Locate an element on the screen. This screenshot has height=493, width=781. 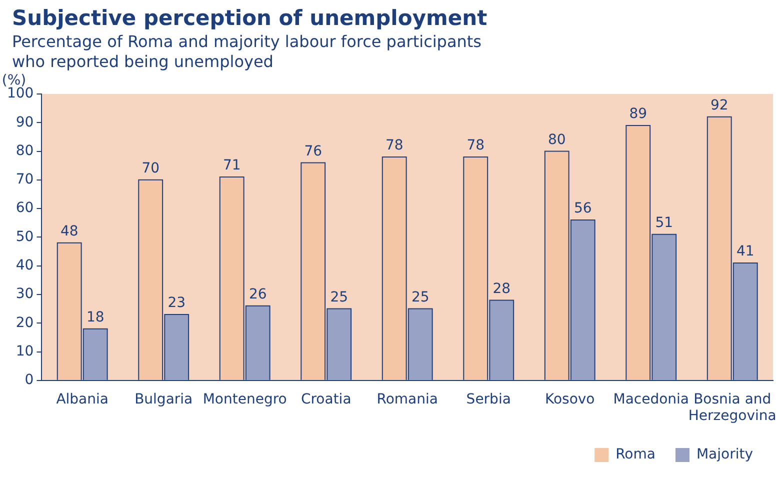
data-label: 48 is located at coordinates (69, 232).